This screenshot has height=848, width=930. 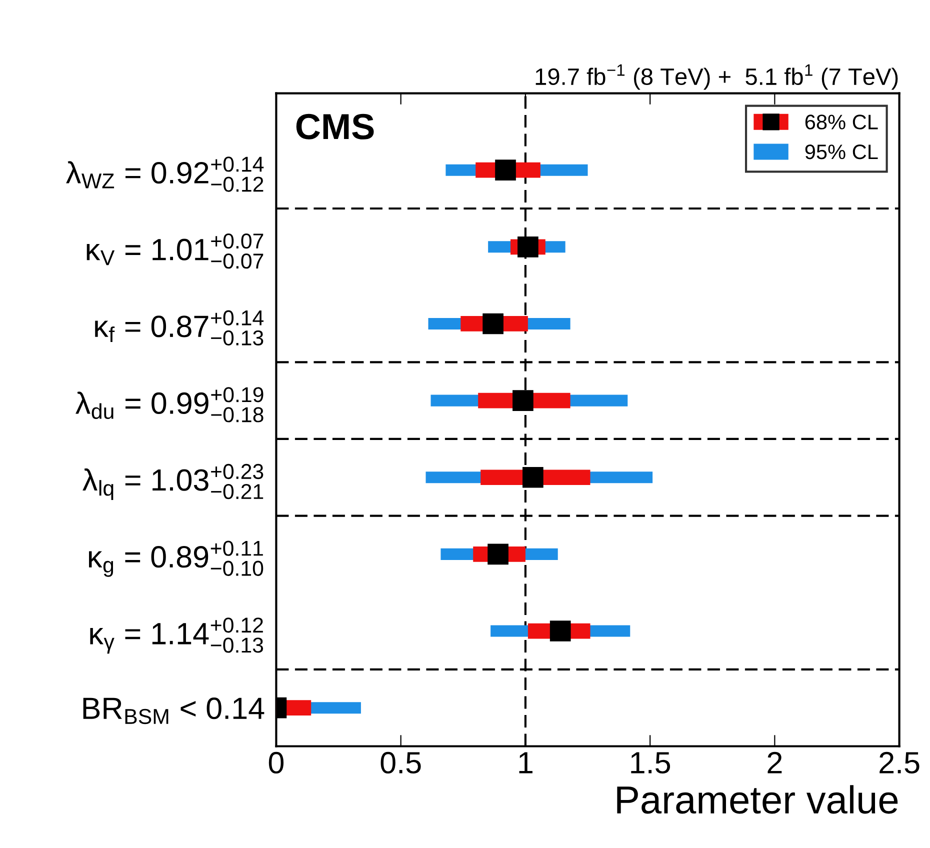 I want to click on x-tick-label: 2, so click(x=775, y=763).